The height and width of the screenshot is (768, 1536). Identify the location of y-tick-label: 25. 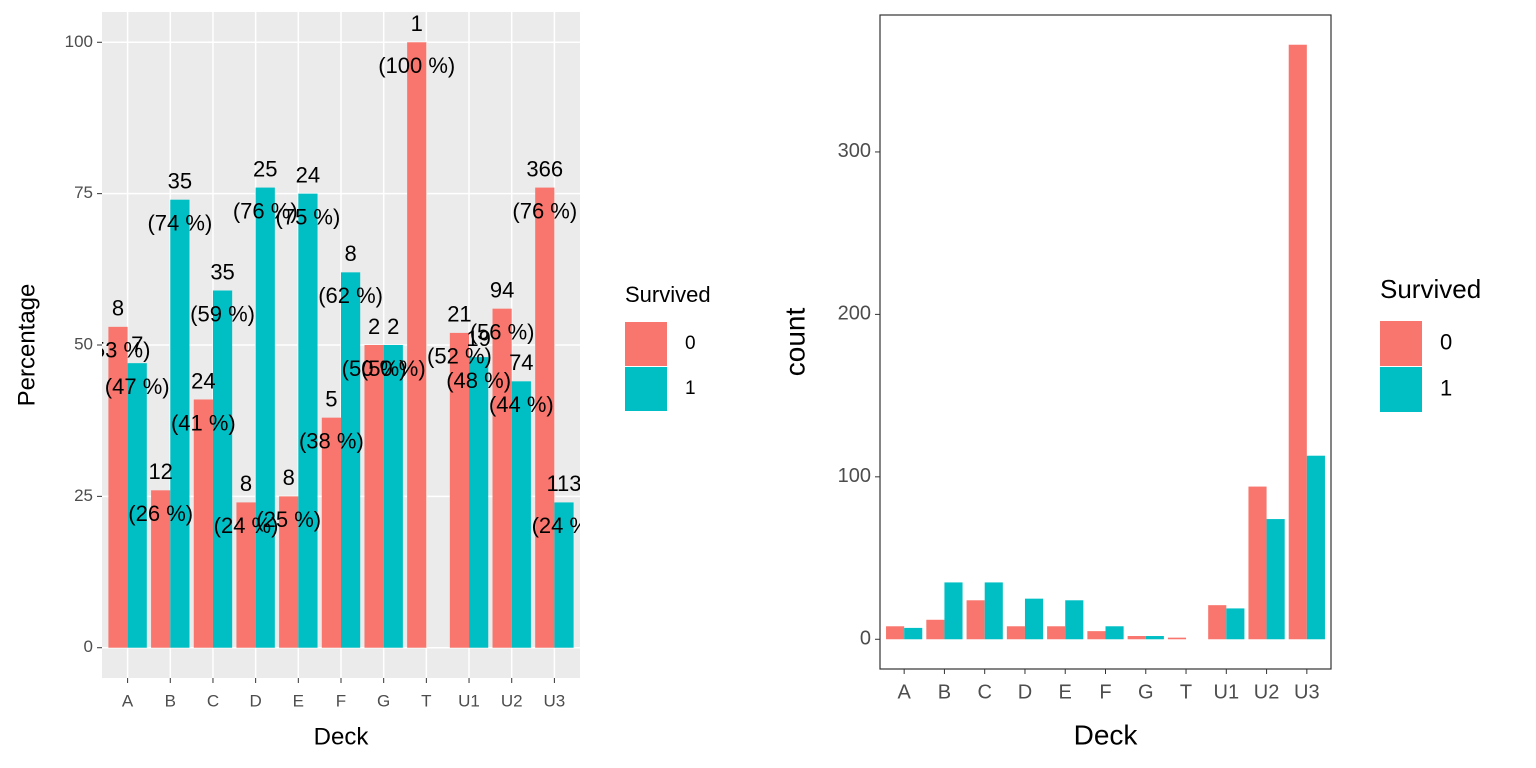
(83, 495).